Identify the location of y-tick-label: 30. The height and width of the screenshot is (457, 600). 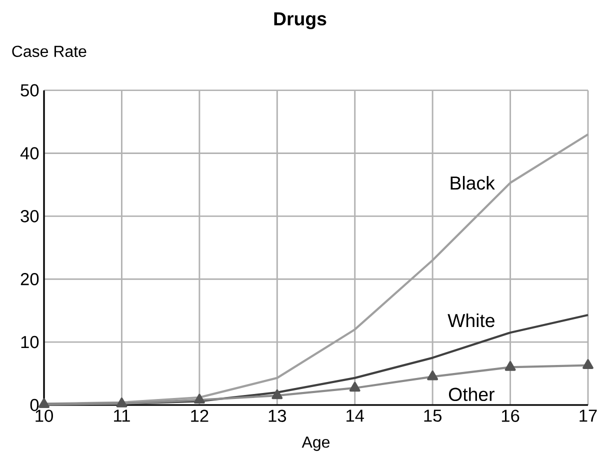
(29, 216).